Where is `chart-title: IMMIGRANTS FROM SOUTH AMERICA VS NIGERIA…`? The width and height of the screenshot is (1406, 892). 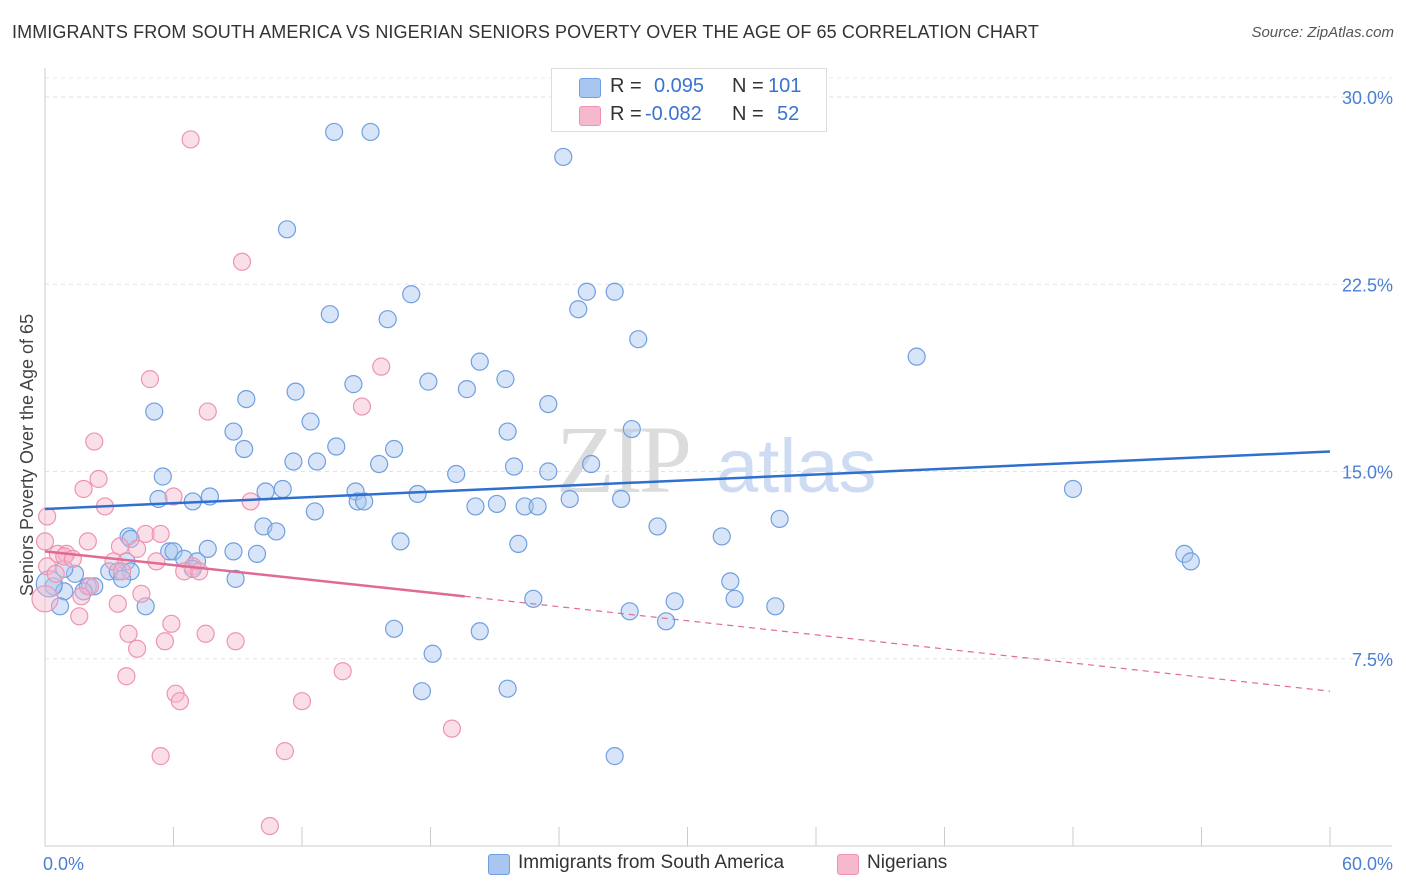 chart-title: IMMIGRANTS FROM SOUTH AMERICA VS NIGERIA… is located at coordinates (525, 32).